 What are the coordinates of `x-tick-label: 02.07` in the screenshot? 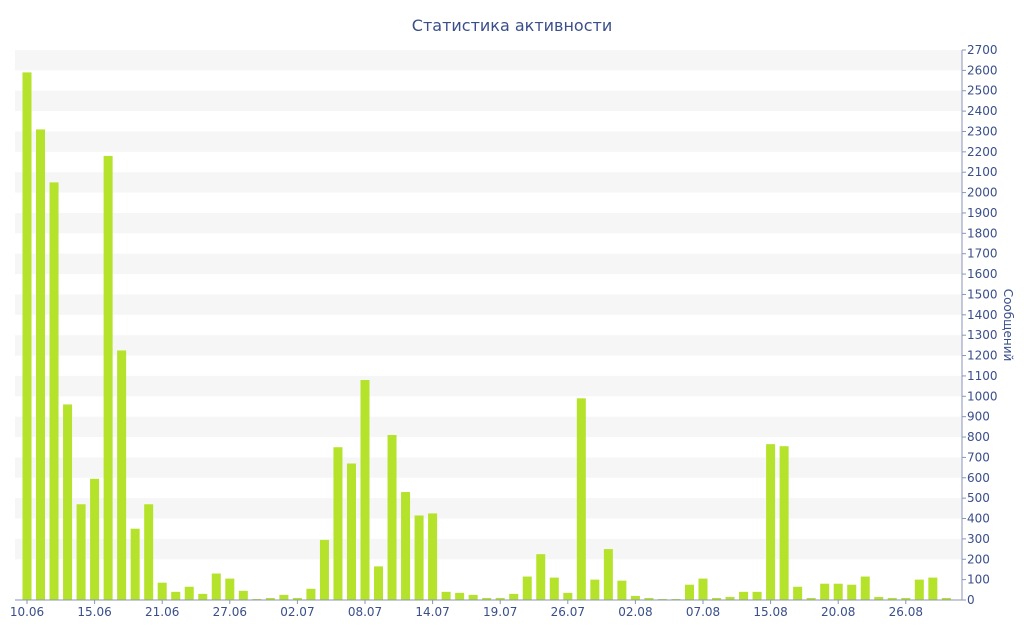 It's located at (297, 612).